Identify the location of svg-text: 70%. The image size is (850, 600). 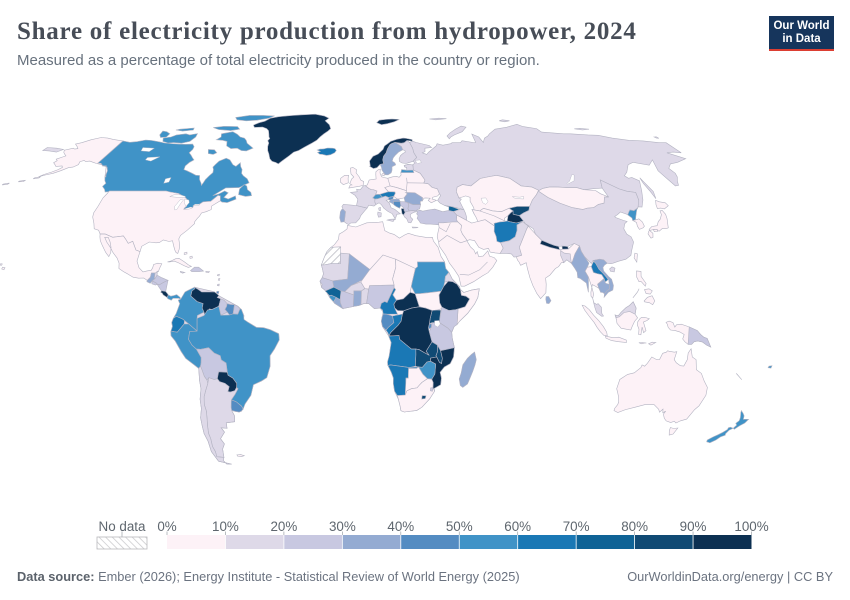
(576, 526).